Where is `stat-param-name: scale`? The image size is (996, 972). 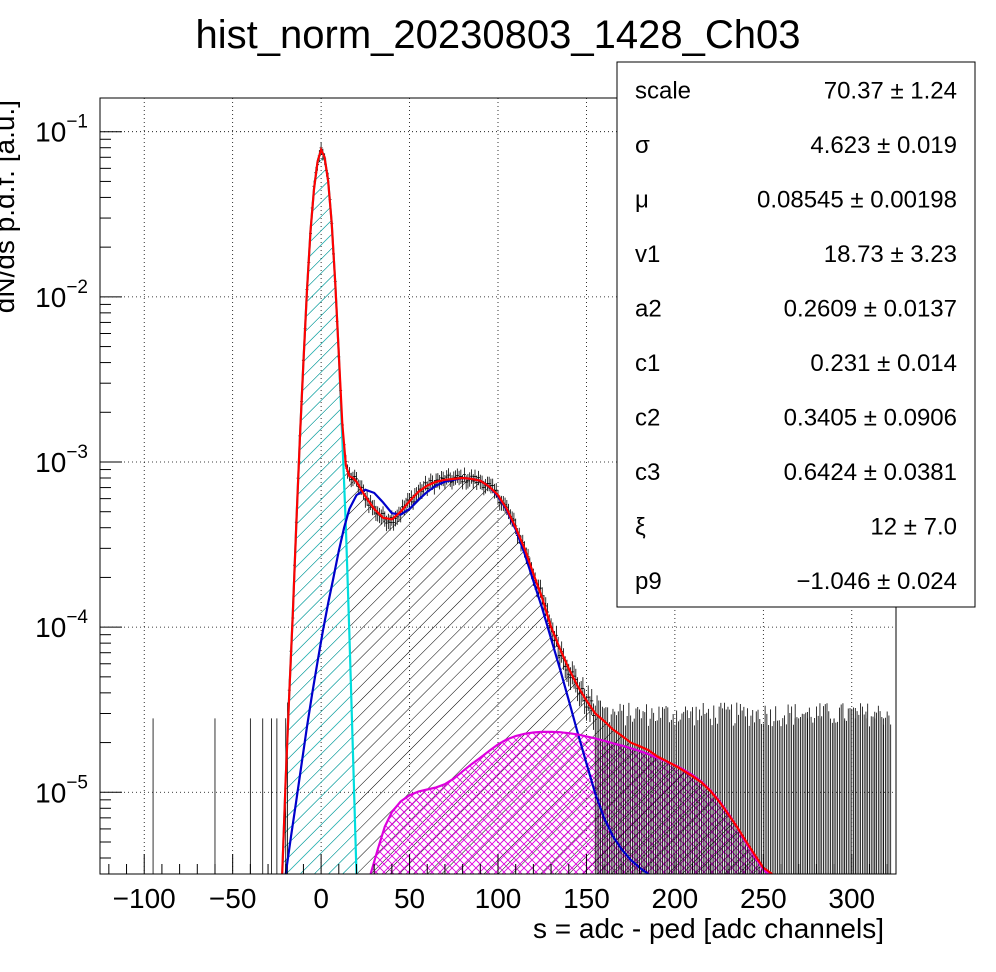
stat-param-name: scale is located at coordinates (663, 90).